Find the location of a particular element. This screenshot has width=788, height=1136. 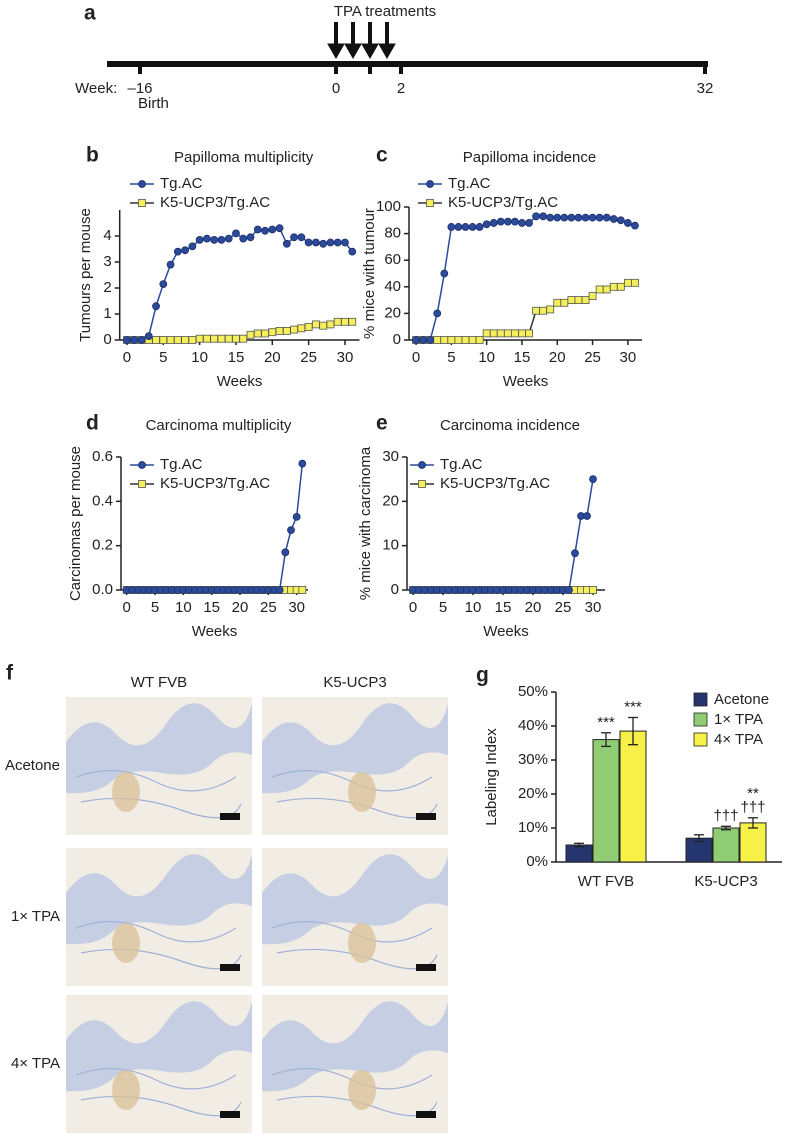

chart-title: Carcinoma incidence is located at coordinates (510, 425).